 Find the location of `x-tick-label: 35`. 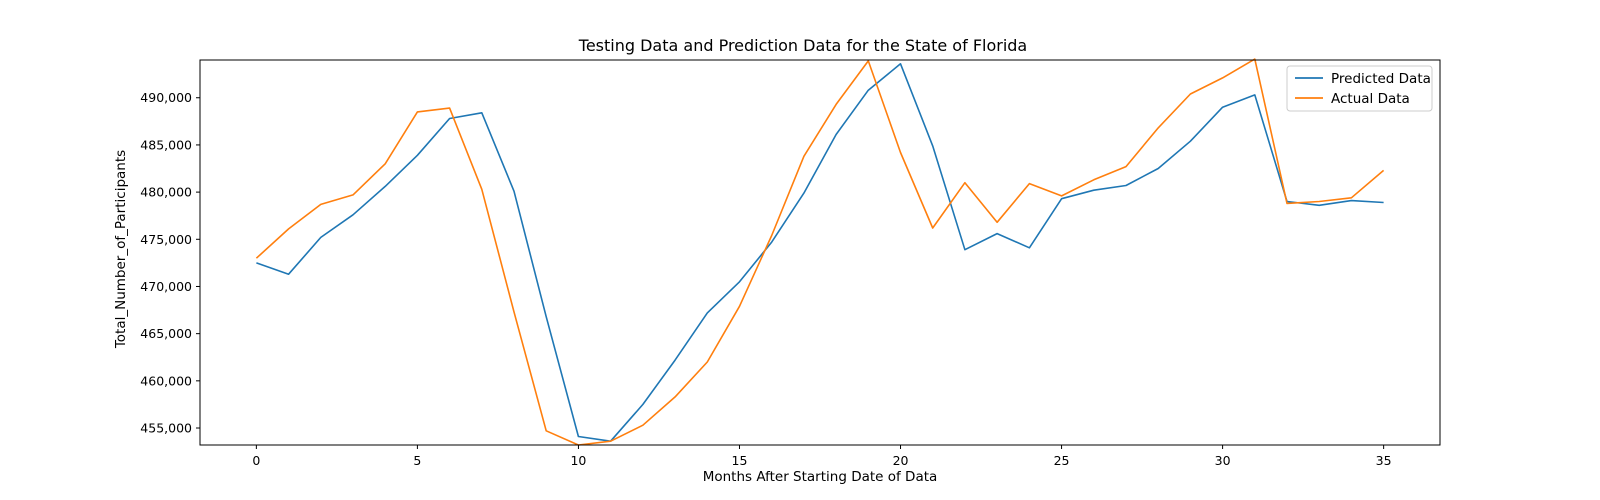

x-tick-label: 35 is located at coordinates (1384, 460).